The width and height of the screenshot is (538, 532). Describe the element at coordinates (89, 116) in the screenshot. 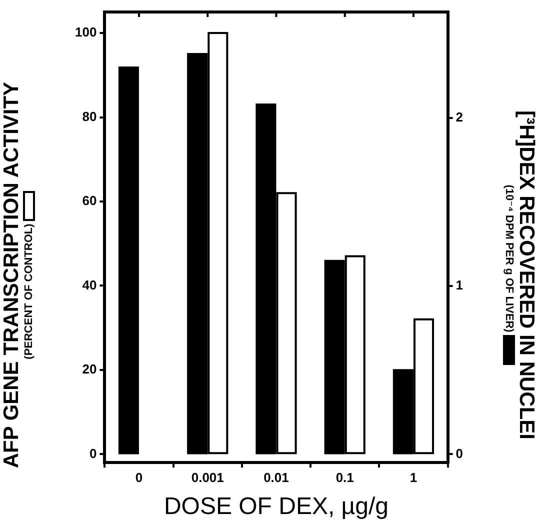

I see `y-tick-label: 80` at that location.